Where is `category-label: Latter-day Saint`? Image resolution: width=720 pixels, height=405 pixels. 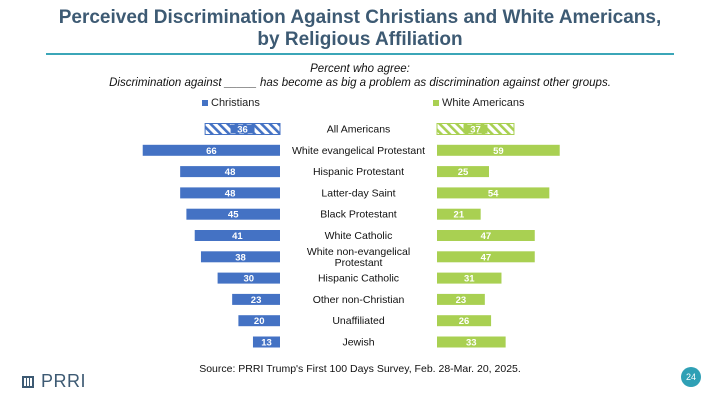 category-label: Latter-day Saint is located at coordinates (358, 193).